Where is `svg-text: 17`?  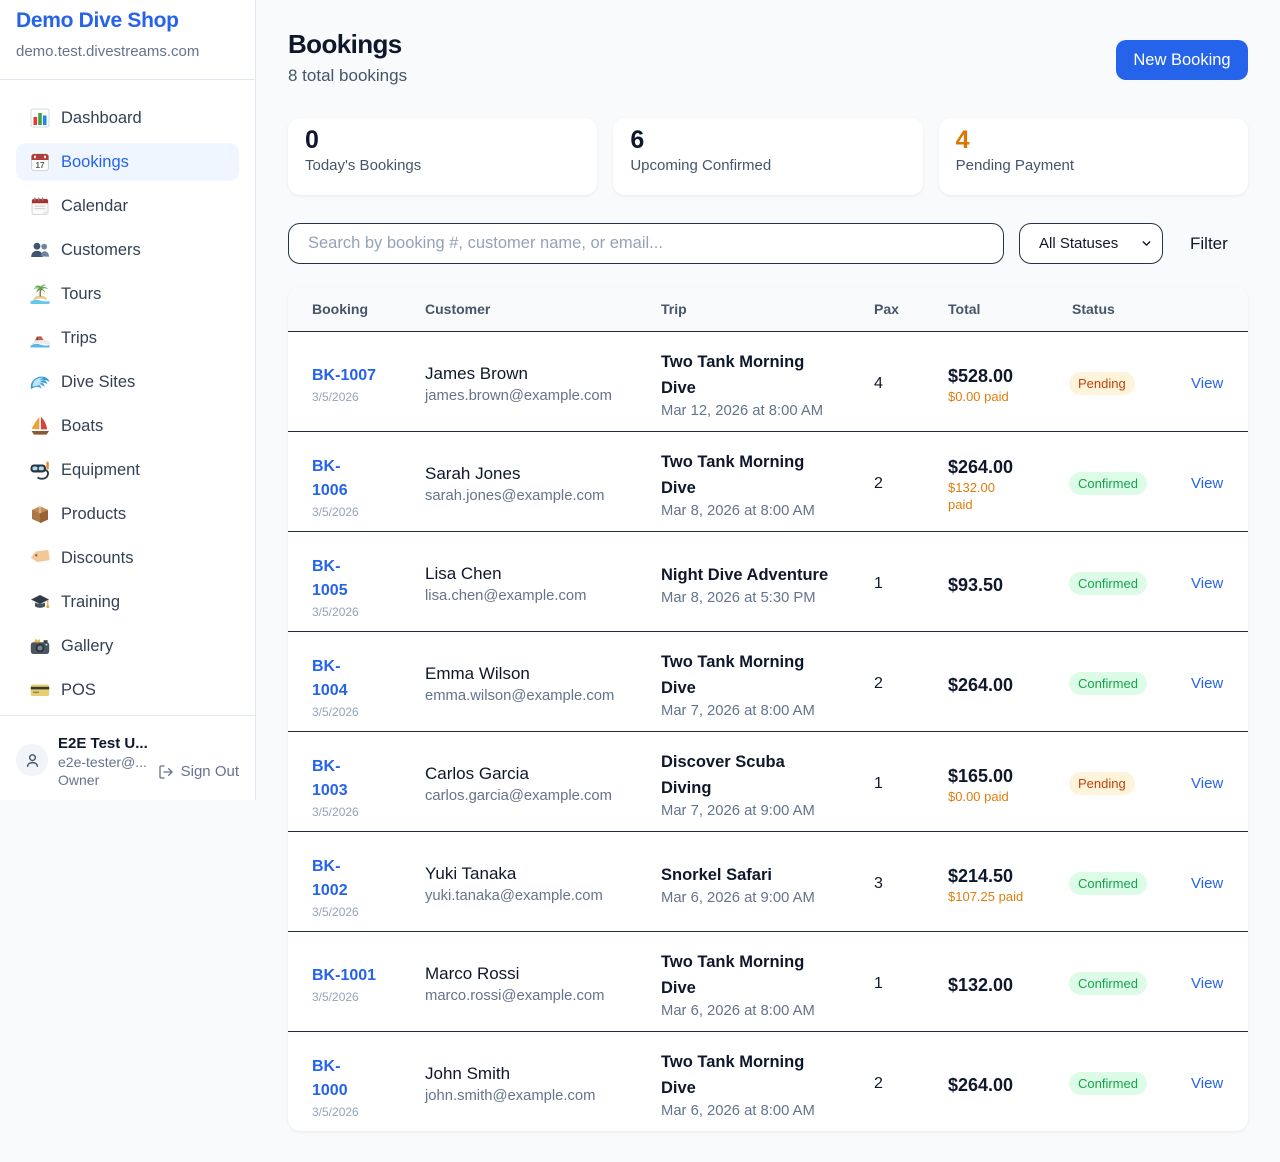 svg-text: 17 is located at coordinates (40, 165).